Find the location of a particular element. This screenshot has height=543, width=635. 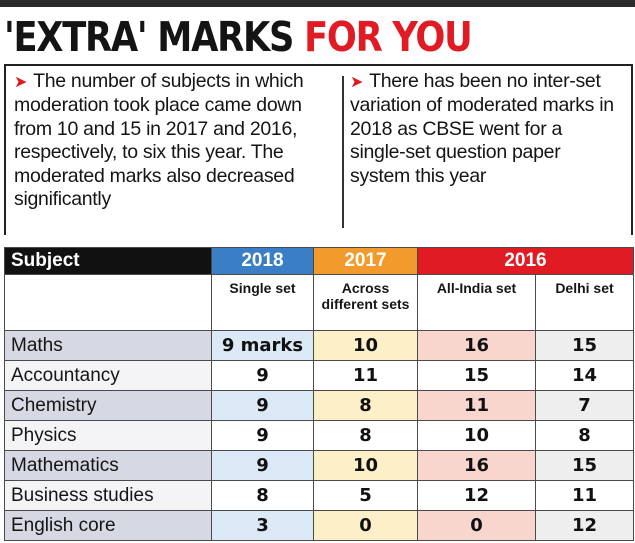

table-row: English core 3 0 0 12 is located at coordinates (319, 525).